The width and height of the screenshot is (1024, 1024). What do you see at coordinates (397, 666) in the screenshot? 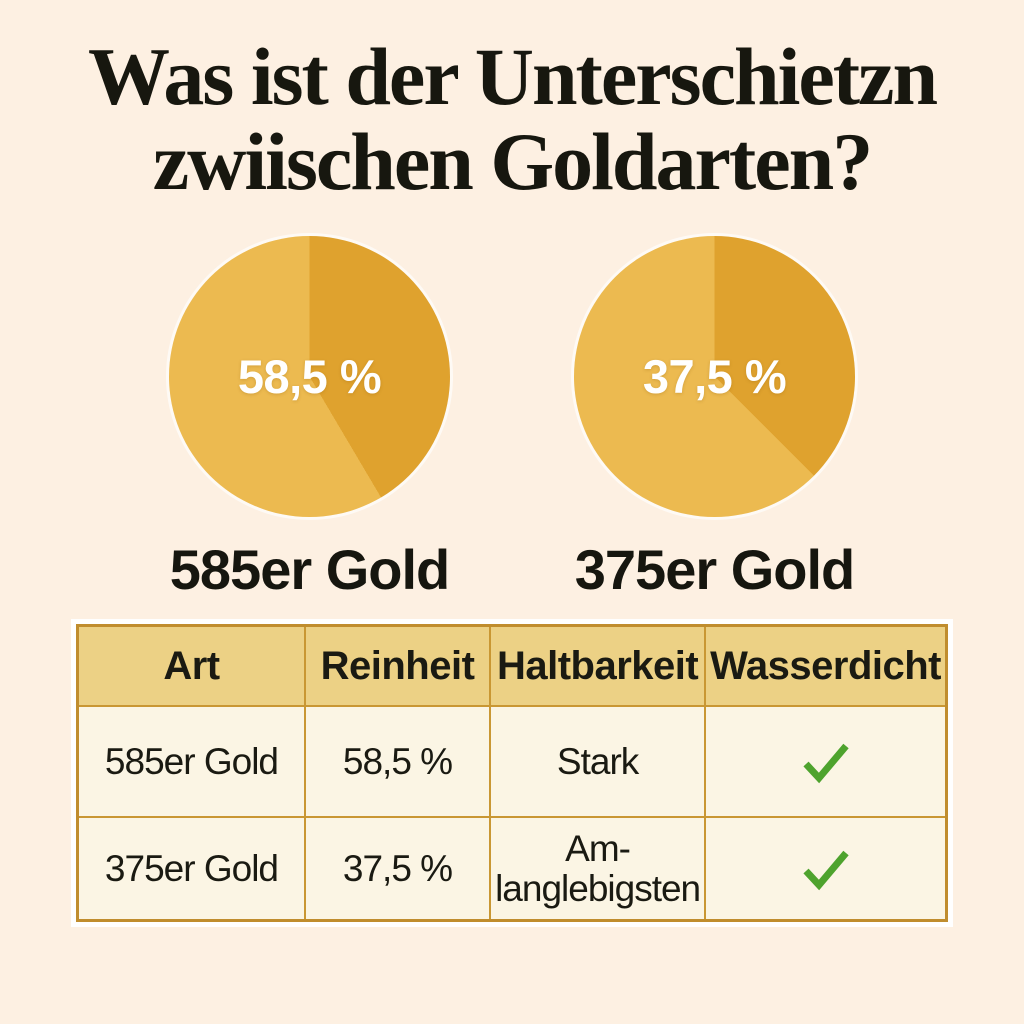
I see `column-header-reinheit: Reinheit` at bounding box center [397, 666].